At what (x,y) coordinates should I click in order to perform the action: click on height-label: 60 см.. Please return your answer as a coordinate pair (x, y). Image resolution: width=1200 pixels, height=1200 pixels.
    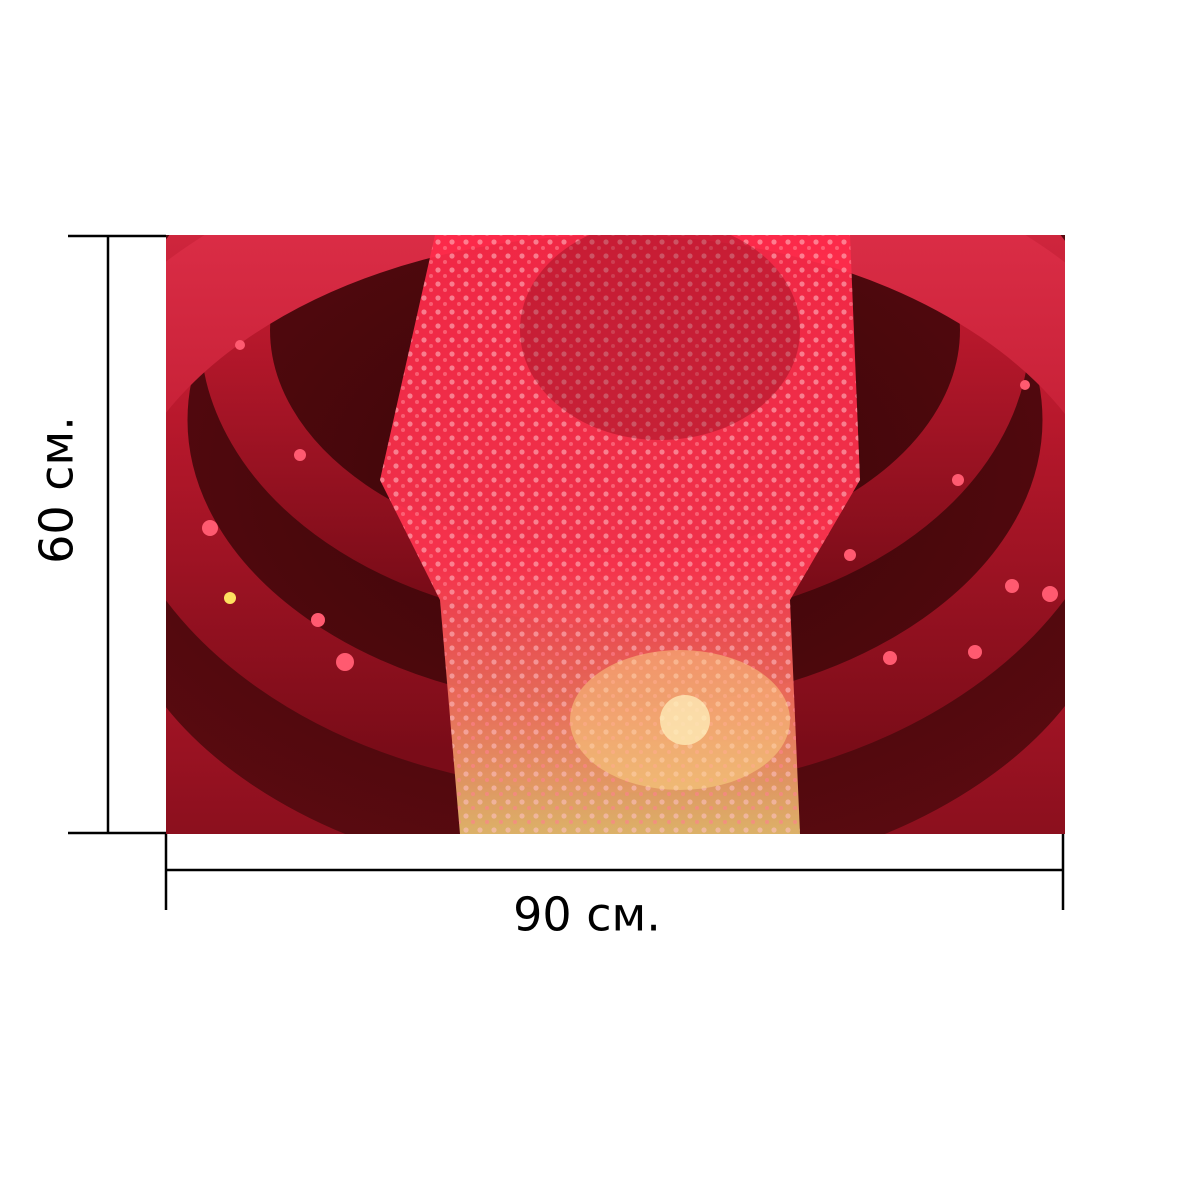
    Looking at the image, I should click on (57, 490).